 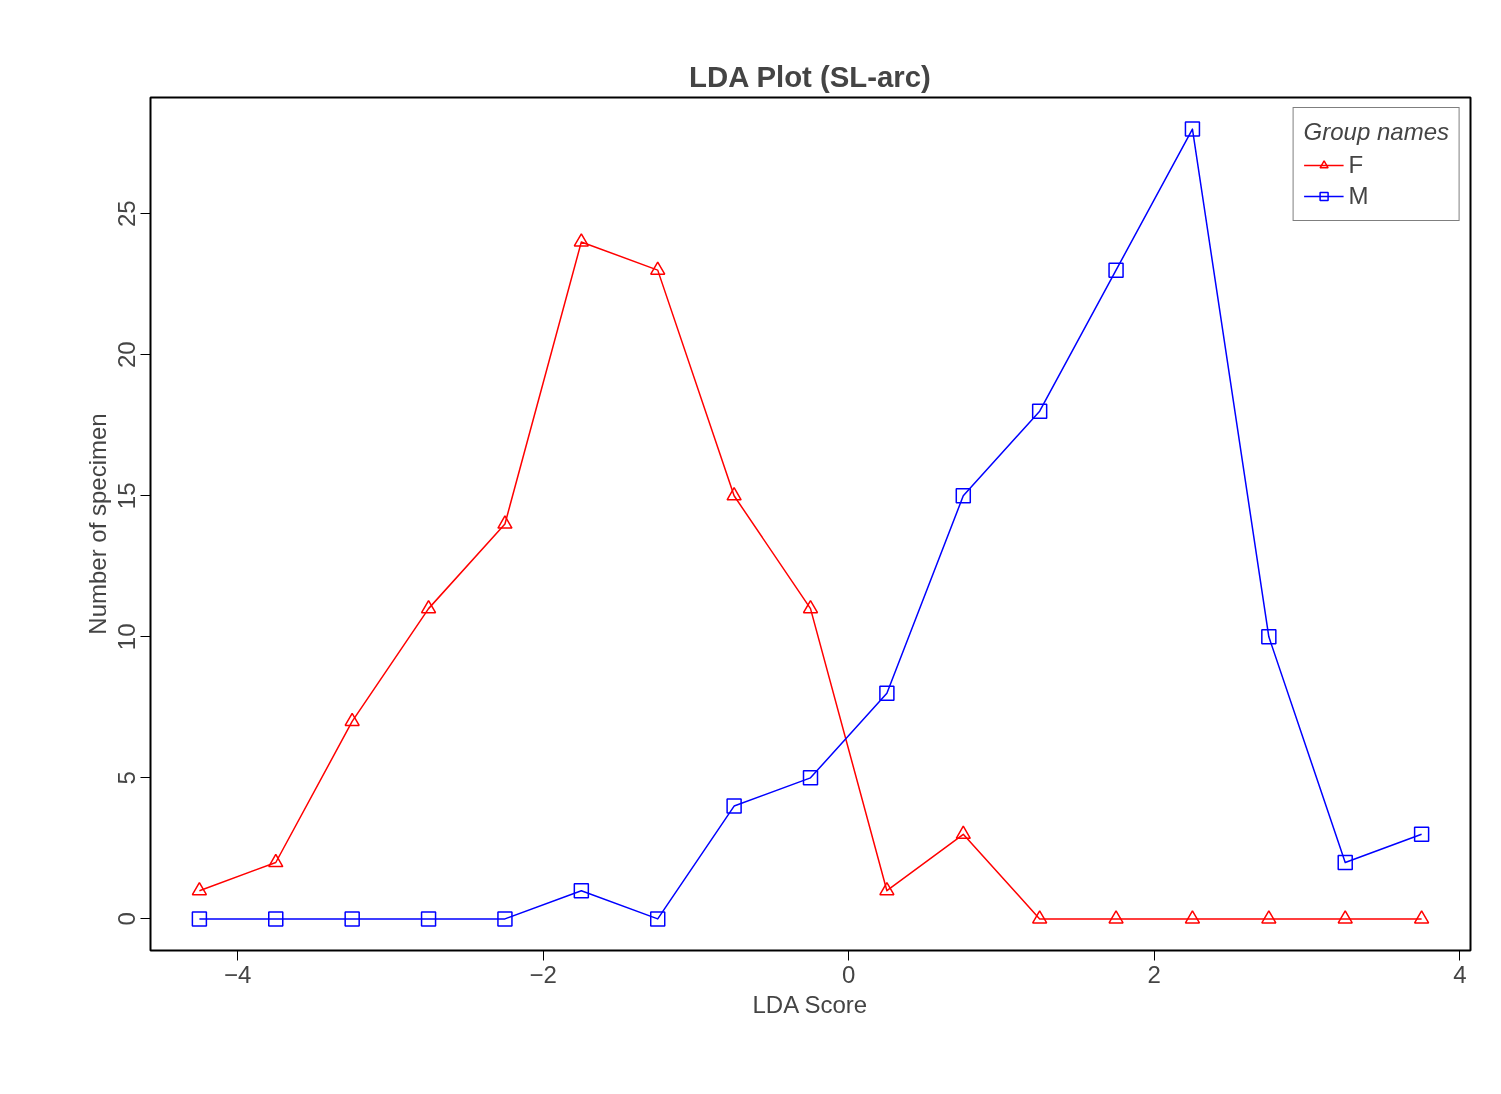 What do you see at coordinates (237, 974) in the screenshot?
I see `x-tick-label: −4` at bounding box center [237, 974].